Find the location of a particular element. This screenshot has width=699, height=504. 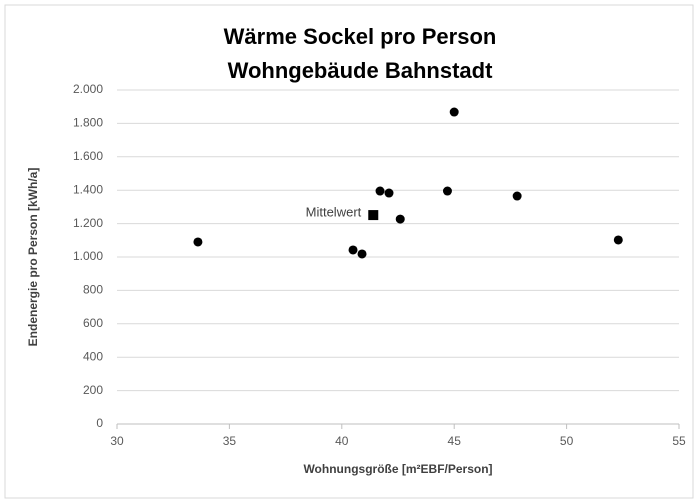

y-tick-label: 1.000 is located at coordinates (88, 256).